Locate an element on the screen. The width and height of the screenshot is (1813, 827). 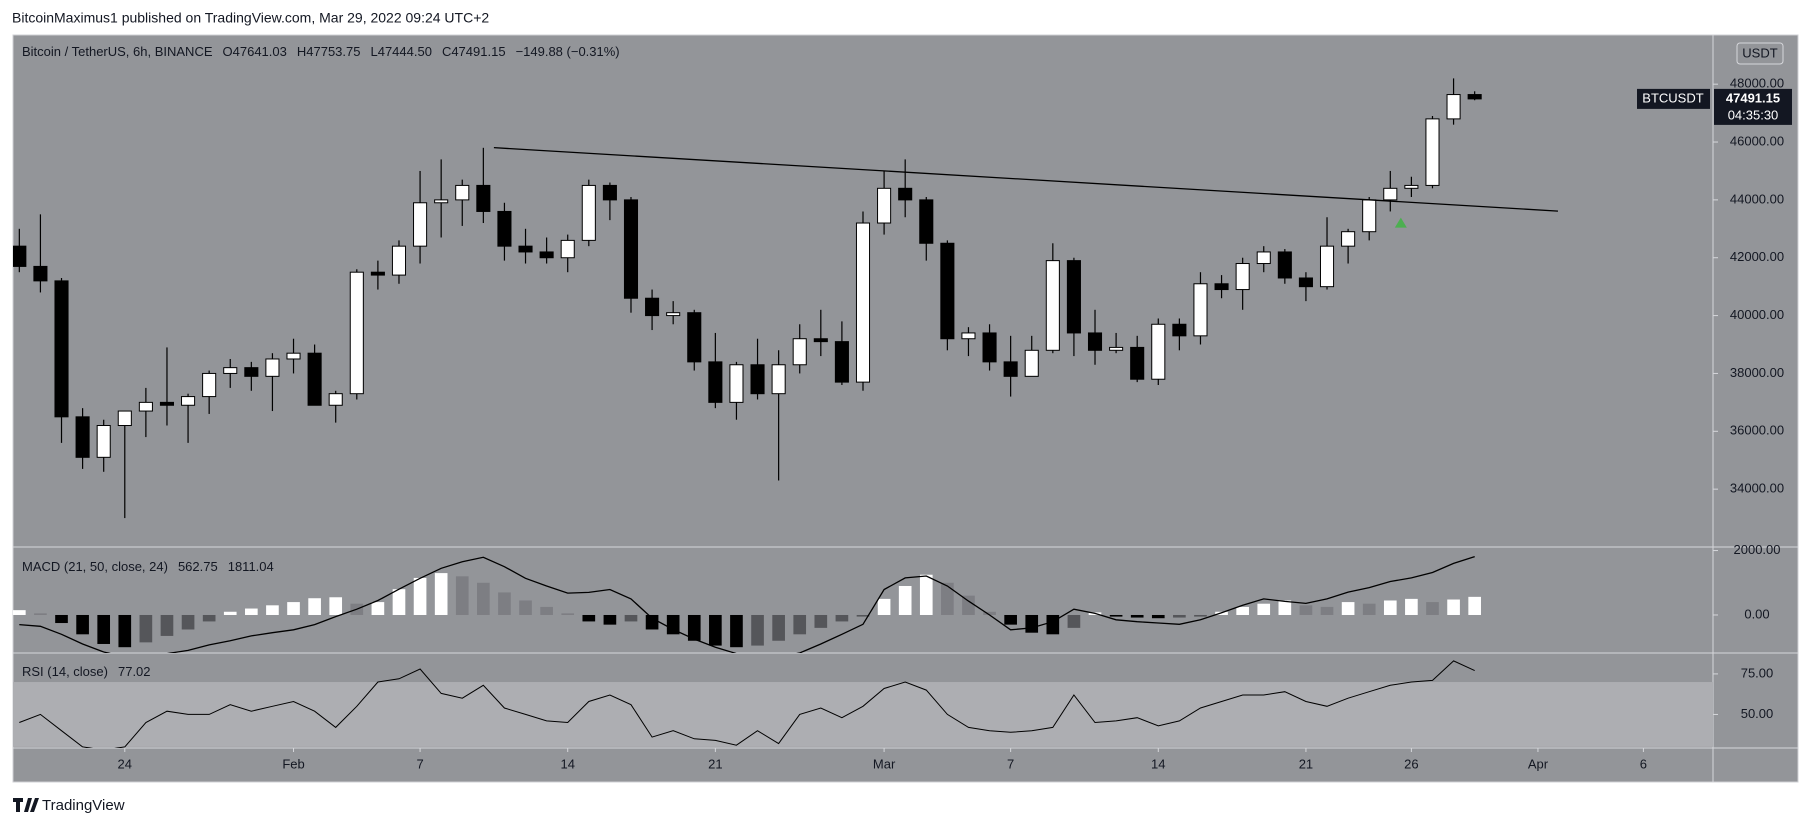
brand: TradingView is located at coordinates (83, 805).